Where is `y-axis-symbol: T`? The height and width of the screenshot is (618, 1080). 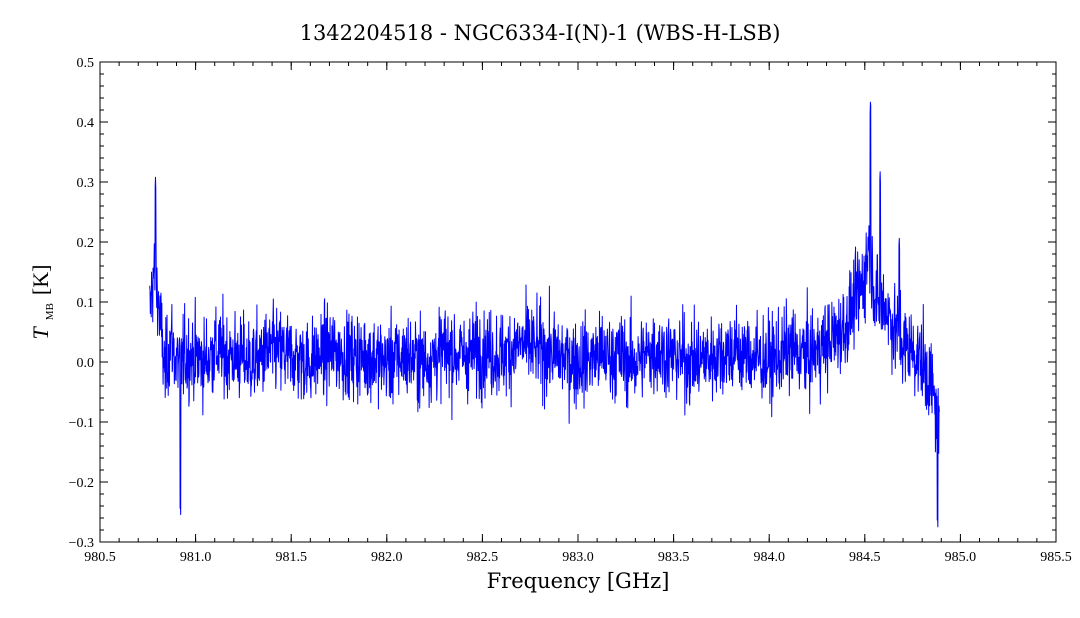
y-axis-symbol: T is located at coordinates (40, 332).